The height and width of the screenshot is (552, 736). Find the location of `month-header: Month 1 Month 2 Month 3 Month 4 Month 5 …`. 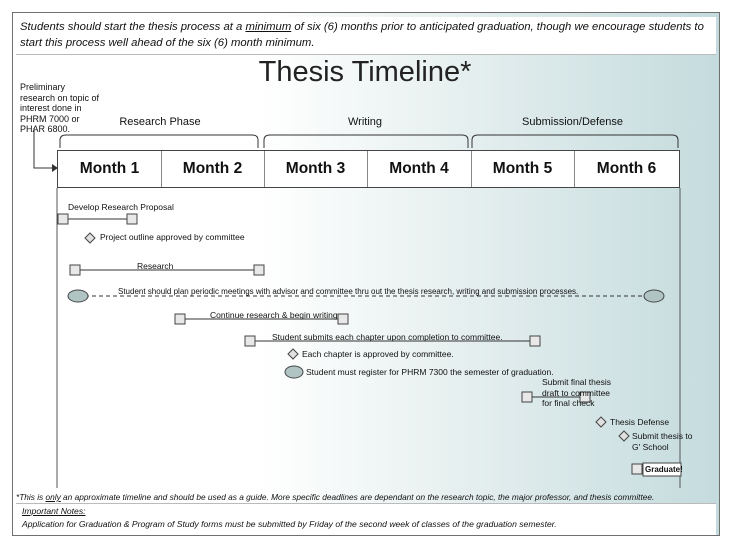

month-header: Month 1 Month 2 Month 3 Month 4 Month 5 … is located at coordinates (368, 169).